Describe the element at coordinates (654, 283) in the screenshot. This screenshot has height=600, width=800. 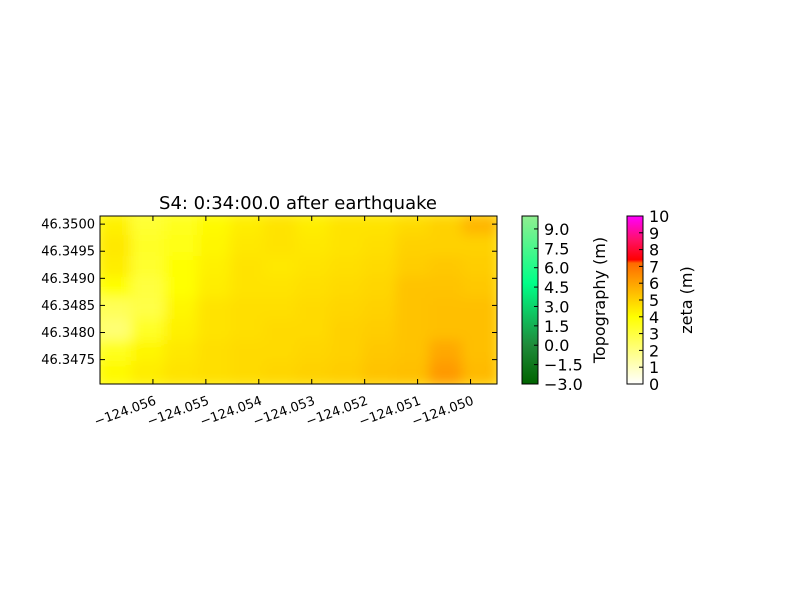
I see `colorbar-tick-label: 6` at that location.